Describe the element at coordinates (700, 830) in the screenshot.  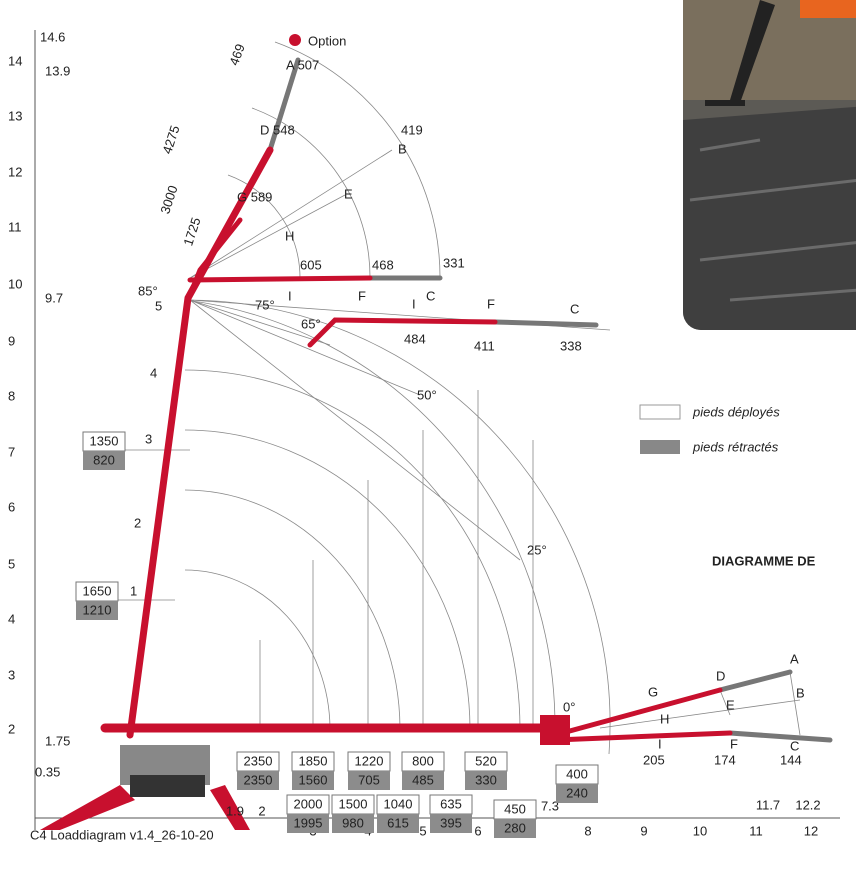
I see `x-axis-label: 10` at that location.